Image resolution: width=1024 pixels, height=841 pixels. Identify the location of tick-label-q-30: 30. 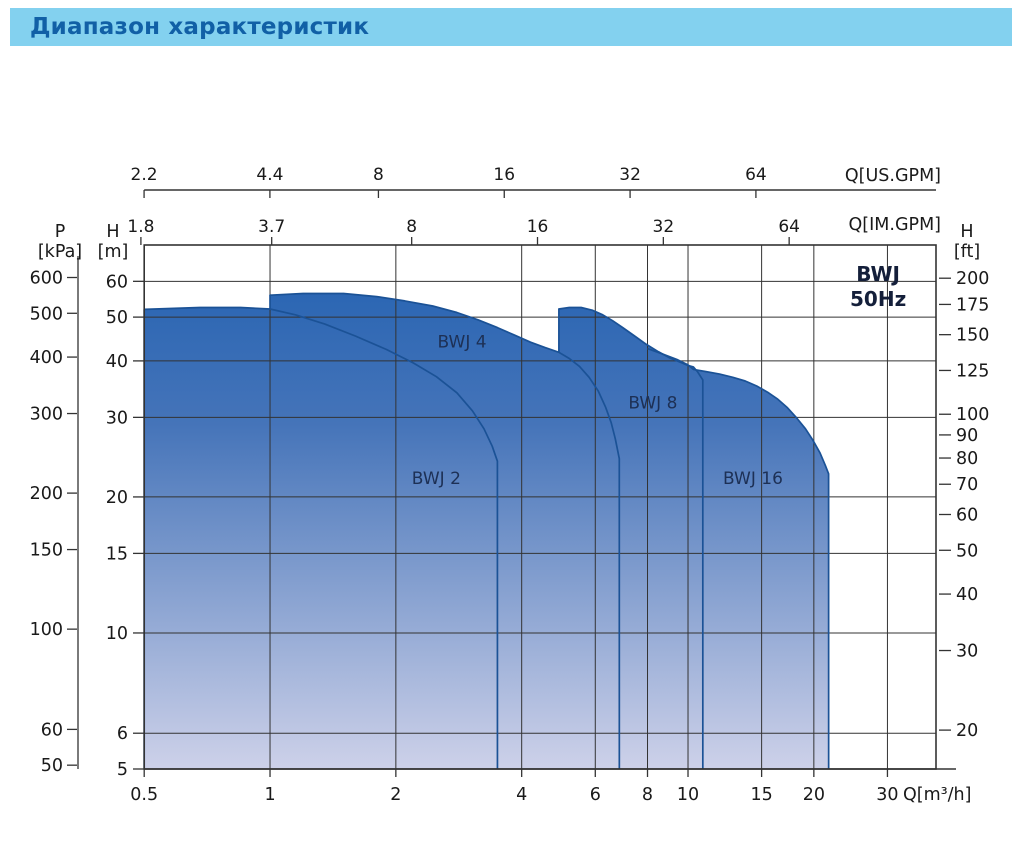
(887, 795).